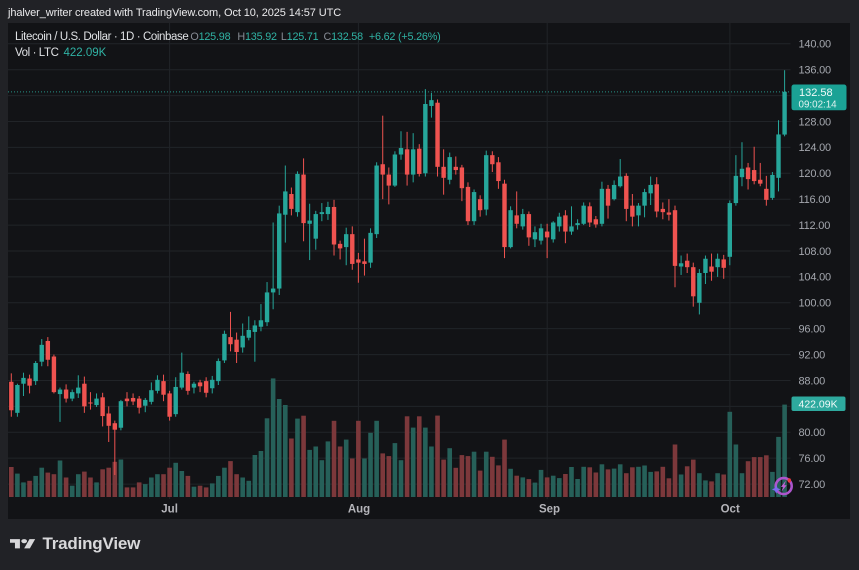  Describe the element at coordinates (815, 200) in the screenshot. I see `svg-text: 116.00` at that location.